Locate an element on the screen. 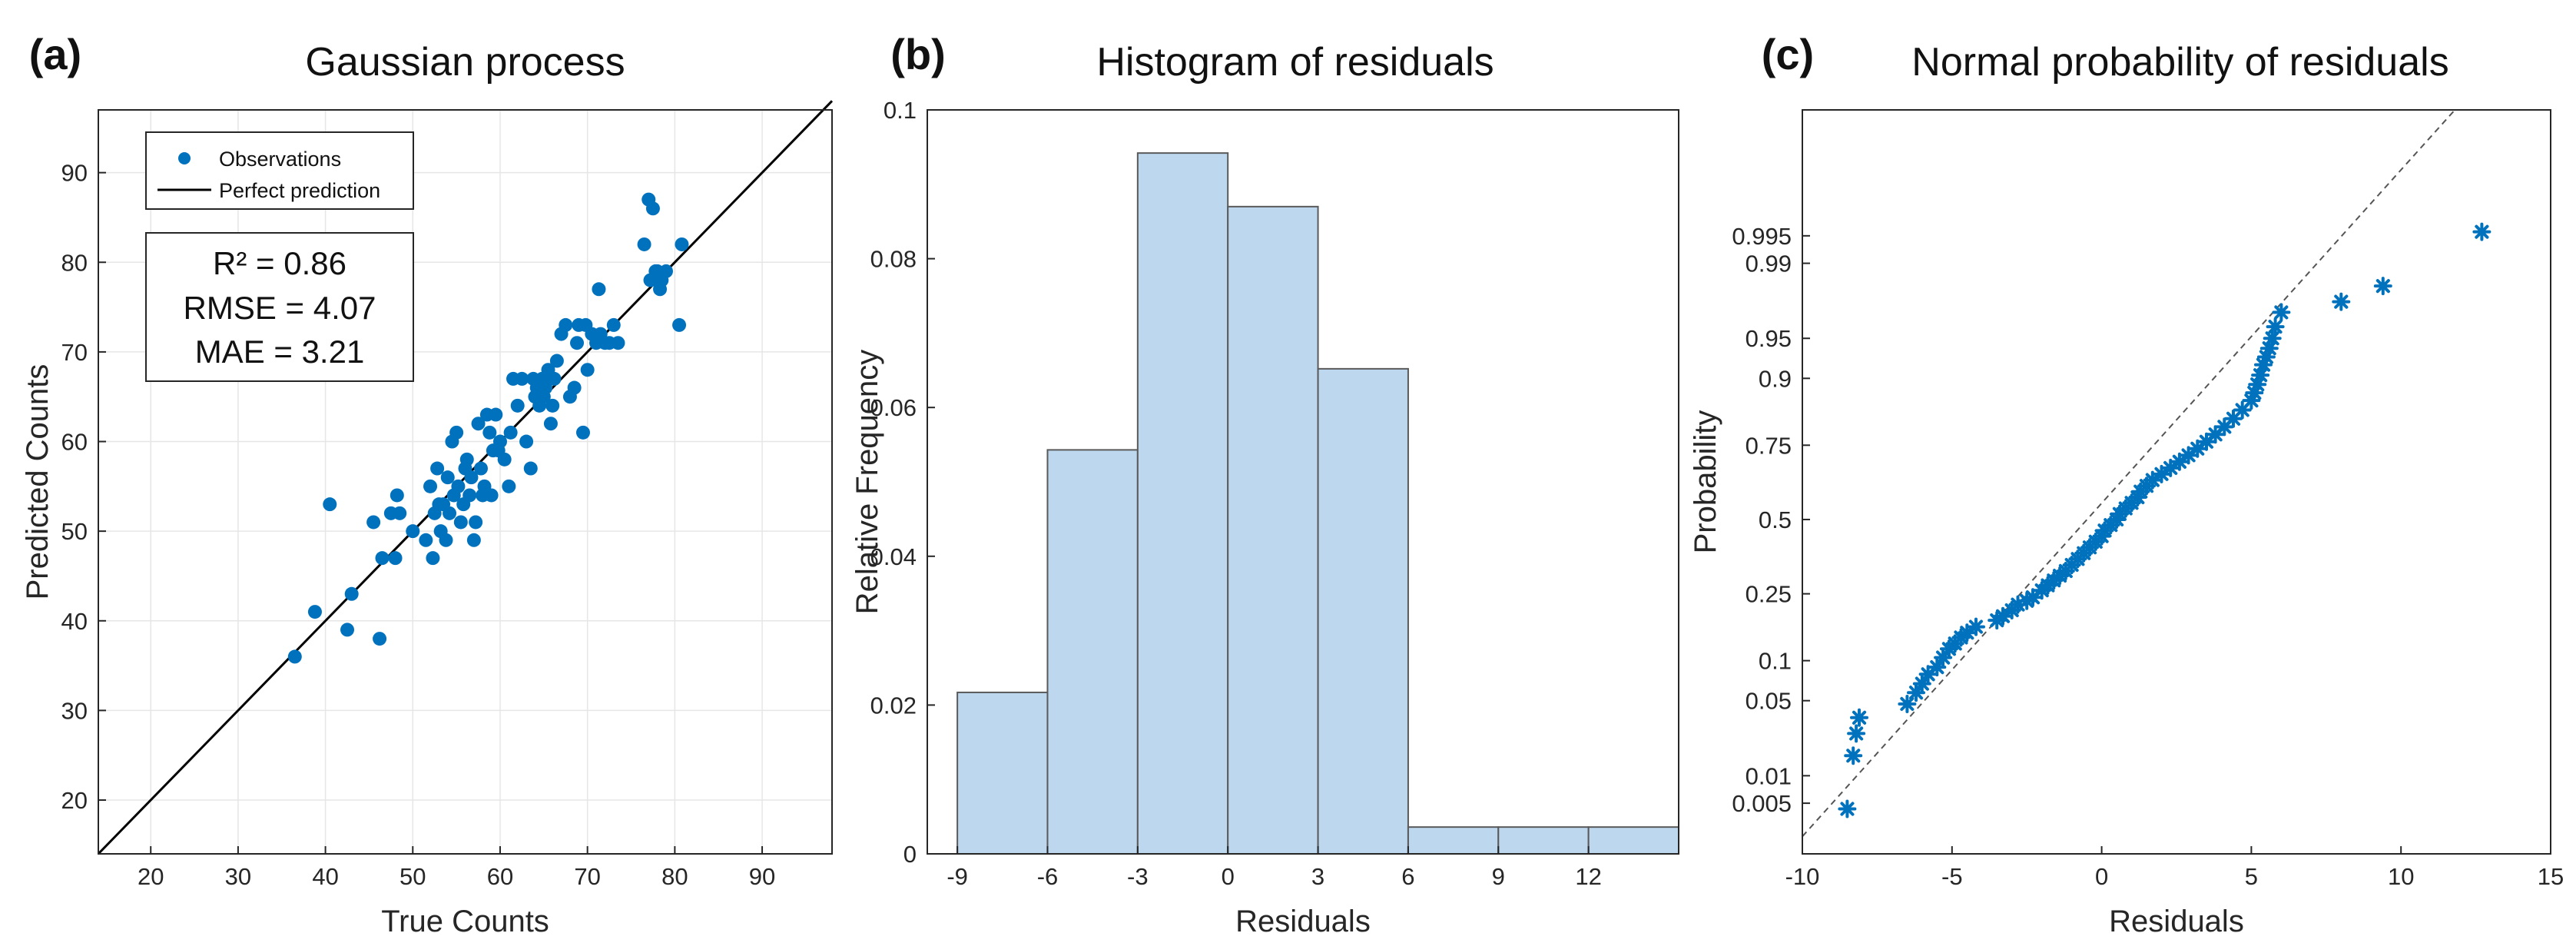  y-axis-label: Relative Frequency is located at coordinates (867, 483).